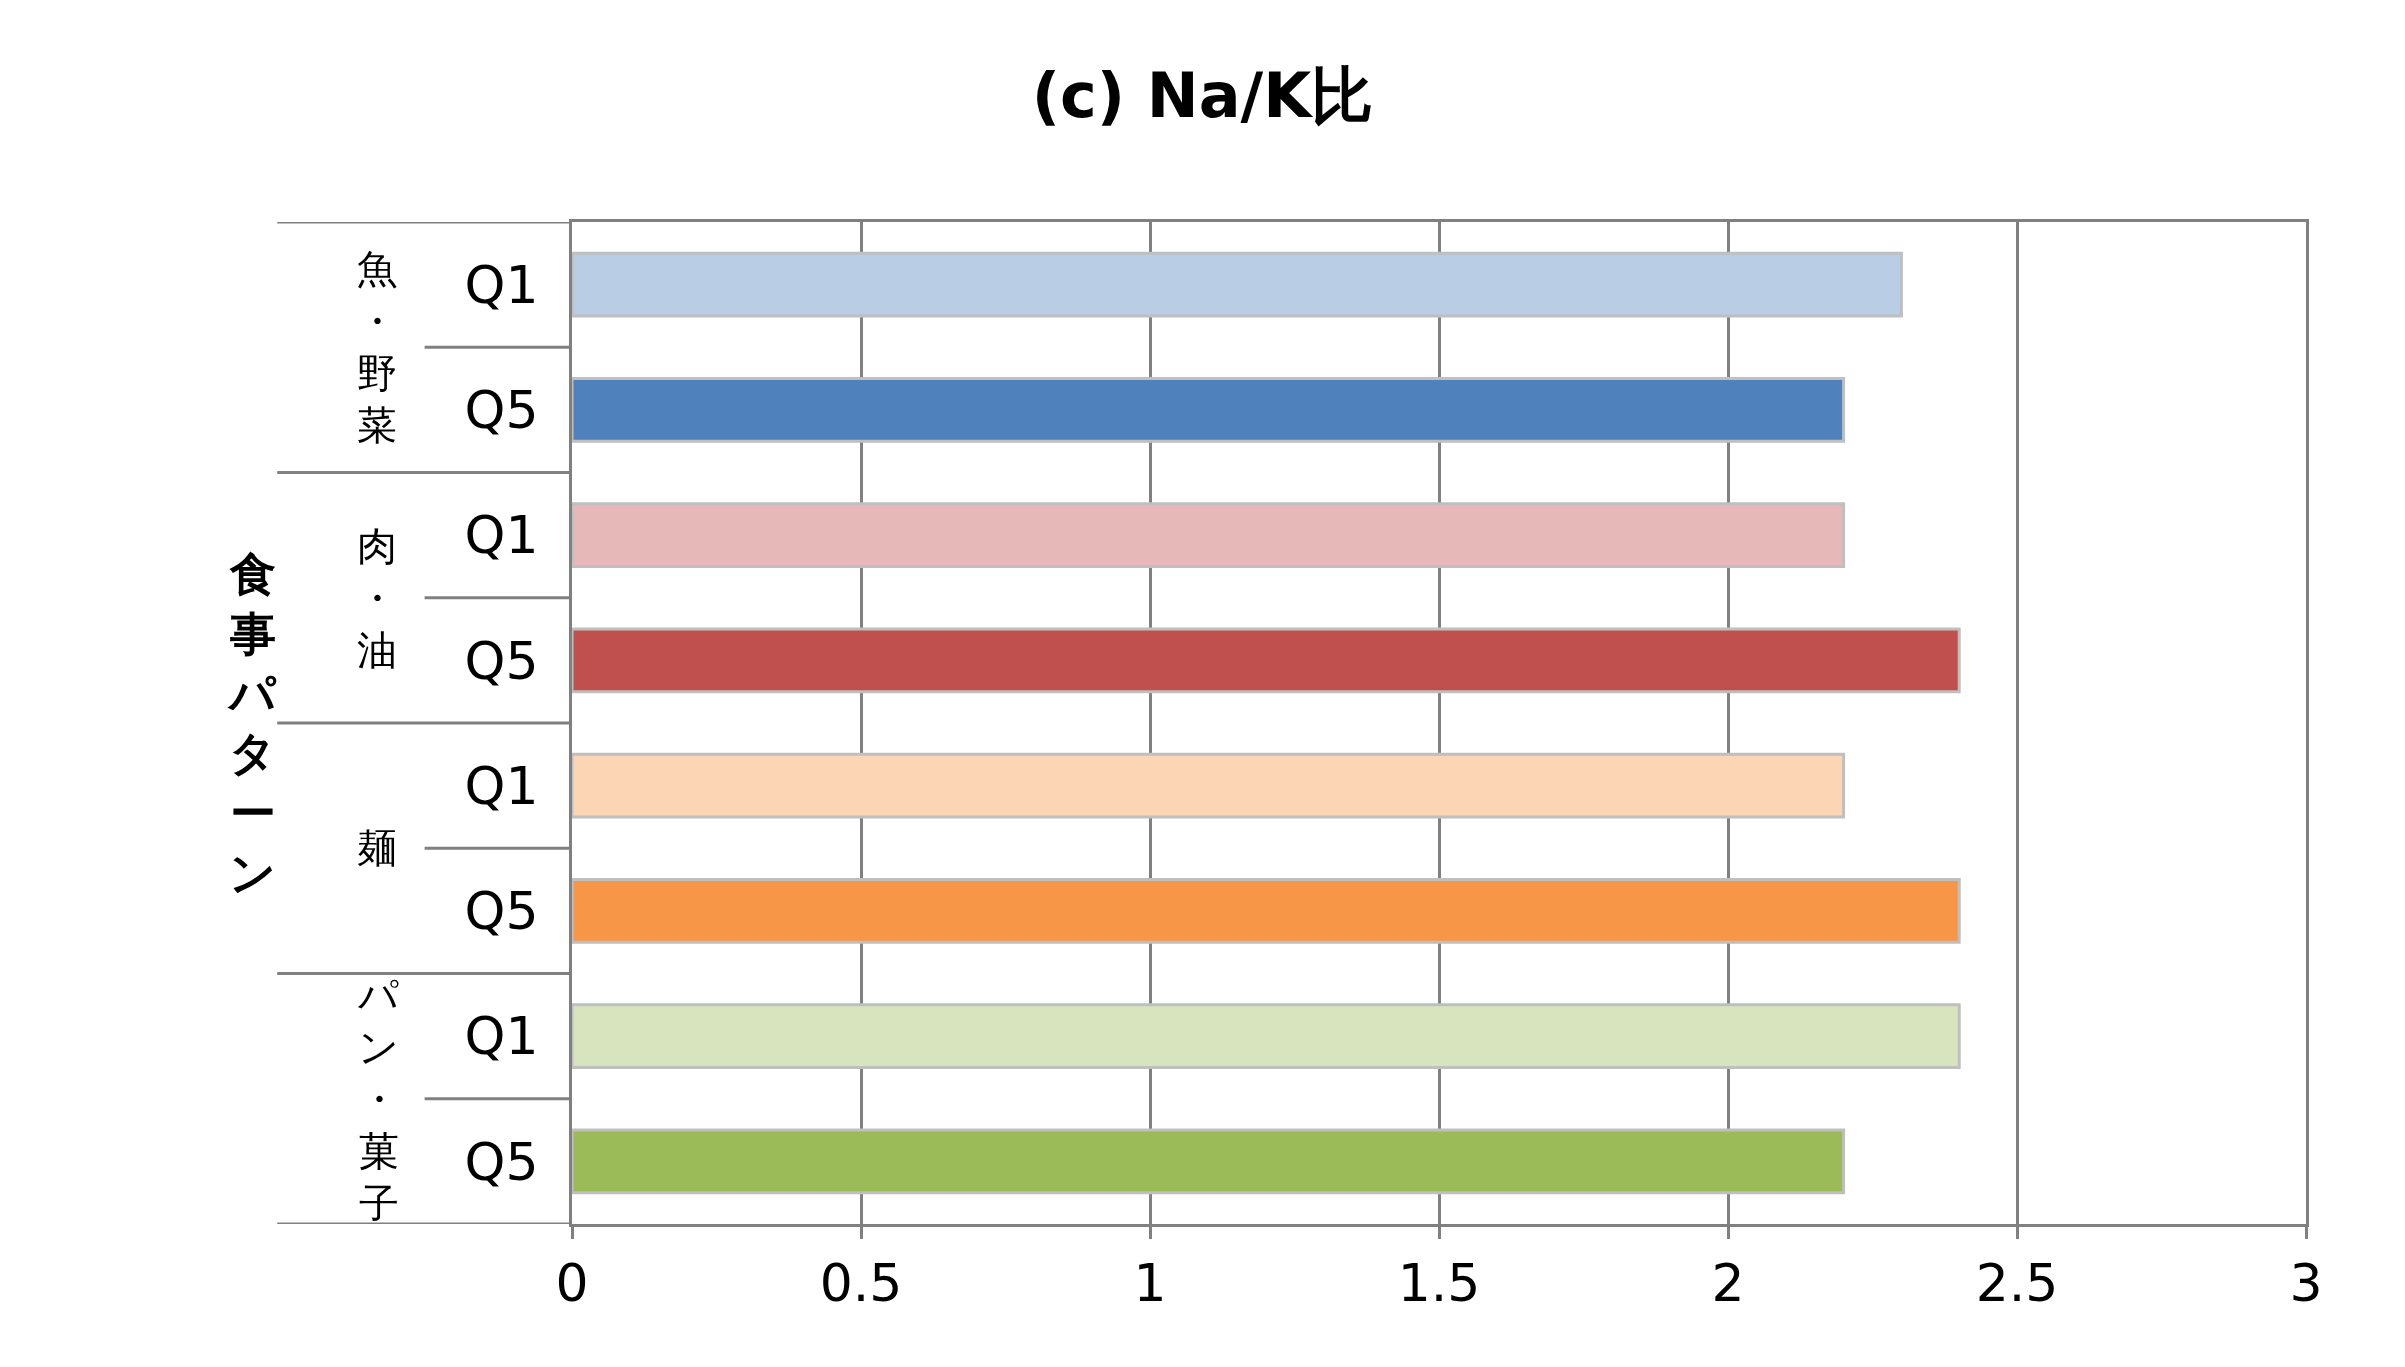 Image resolution: width=2405 pixels, height=1367 pixels. I want to click on text: 麺, so click(377, 848).